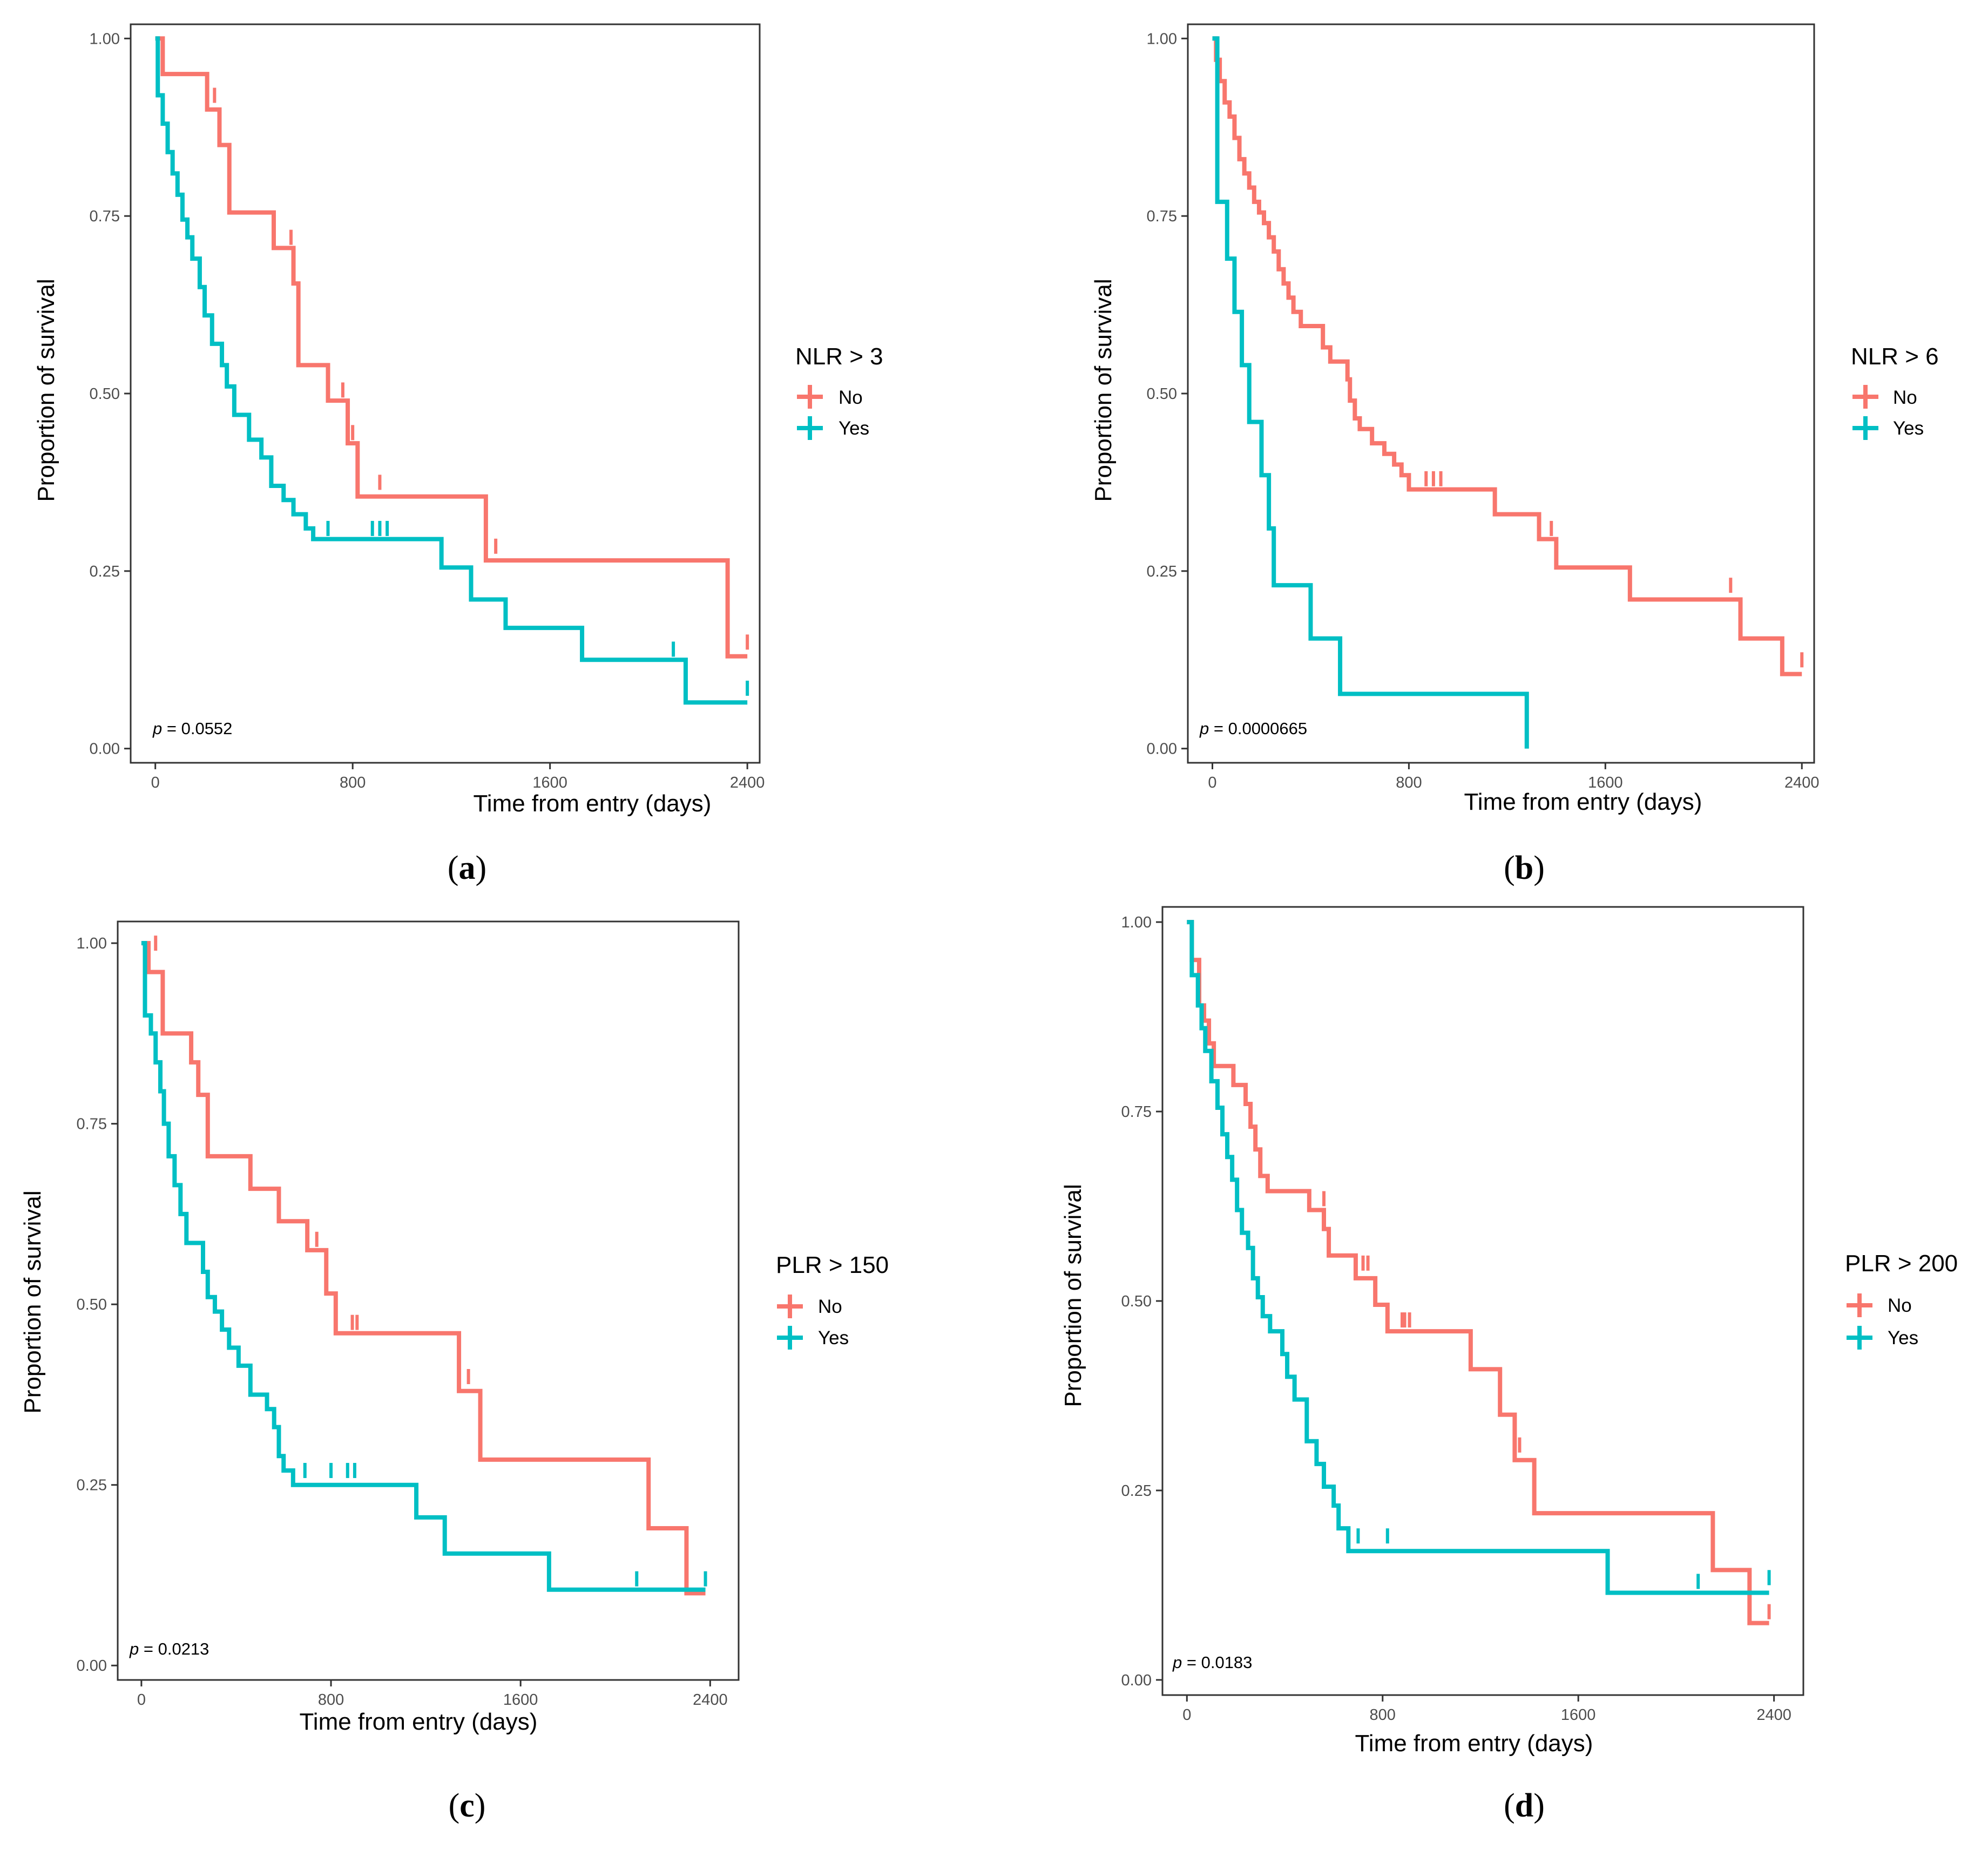 Image resolution: width=1988 pixels, height=1850 pixels. I want to click on p-value: p = 0.0183, so click(1212, 1662).